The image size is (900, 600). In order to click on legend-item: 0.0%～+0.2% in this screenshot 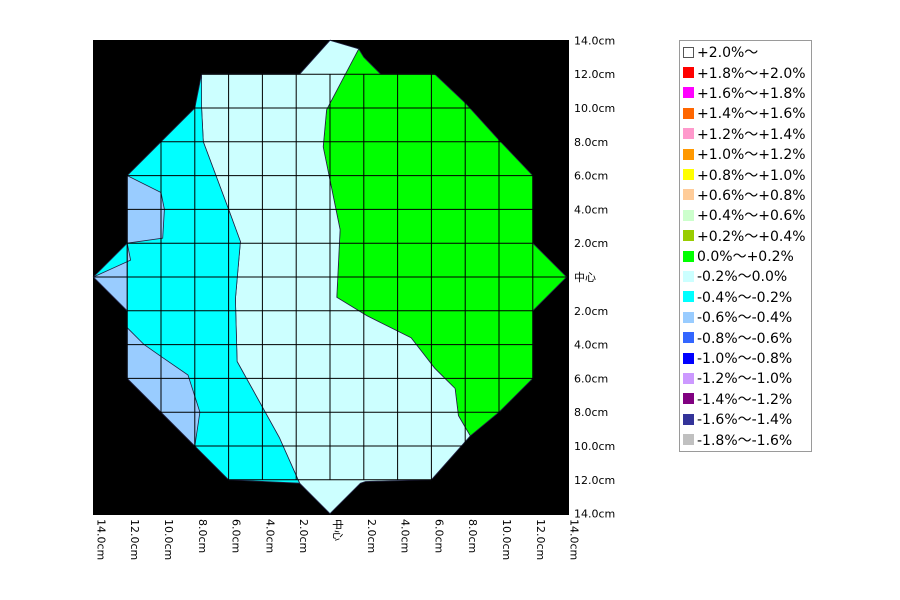, I will do `click(747, 256)`.